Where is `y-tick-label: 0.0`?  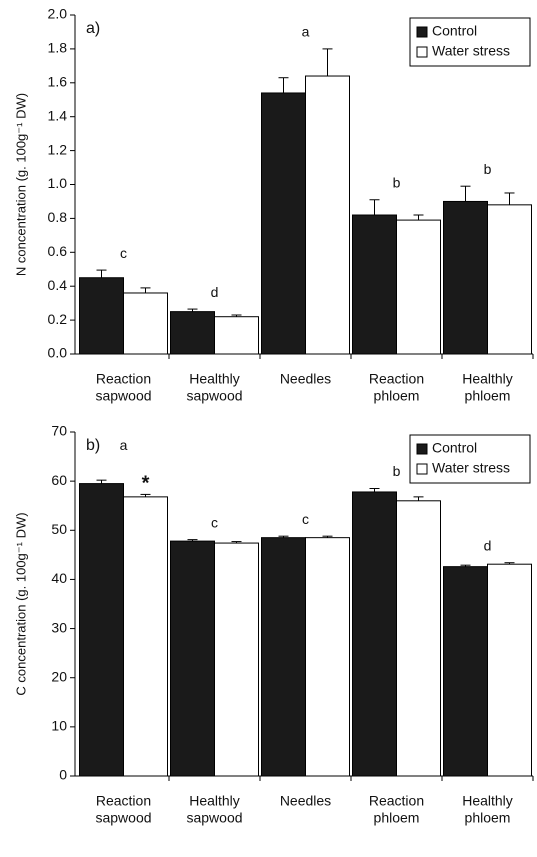 y-tick-label: 0.0 is located at coordinates (58, 353).